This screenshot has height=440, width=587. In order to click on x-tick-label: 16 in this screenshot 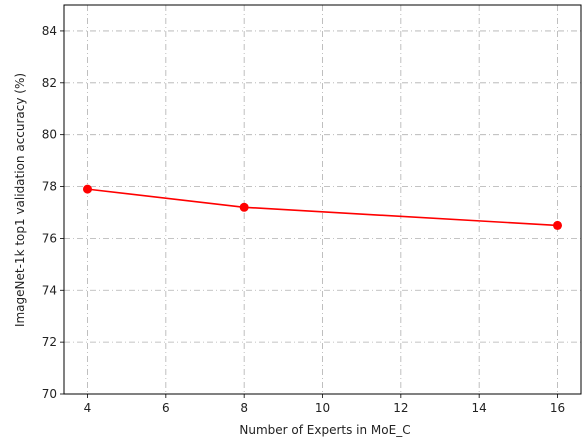, I will do `click(557, 408)`.